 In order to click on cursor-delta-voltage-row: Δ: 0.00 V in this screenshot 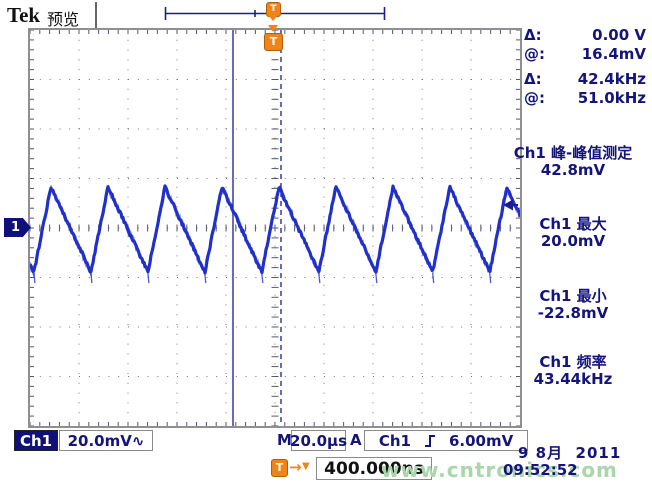, I will do `click(585, 35)`.